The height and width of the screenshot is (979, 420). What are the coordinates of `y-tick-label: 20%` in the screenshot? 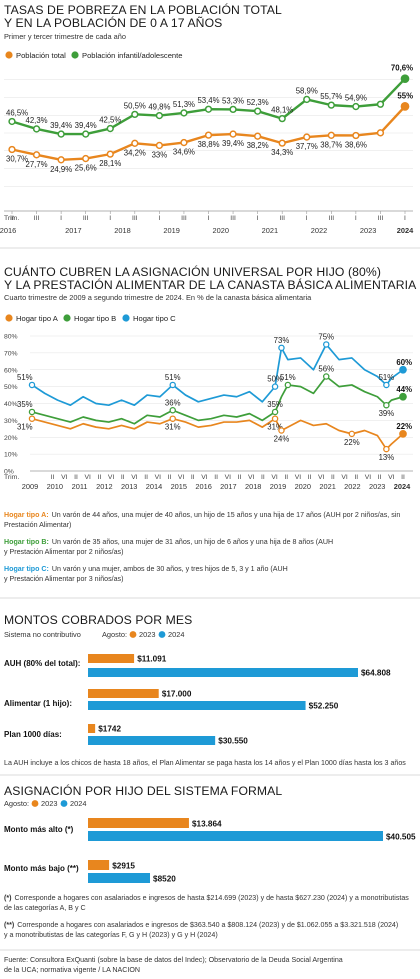 It's located at (11, 438).